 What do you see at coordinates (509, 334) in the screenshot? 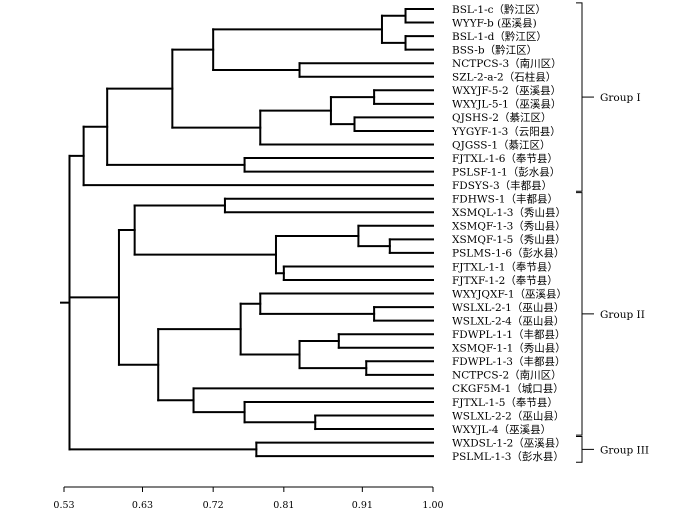
I see `leaf-label: FDWPL-1-1（丰都县）` at bounding box center [509, 334].